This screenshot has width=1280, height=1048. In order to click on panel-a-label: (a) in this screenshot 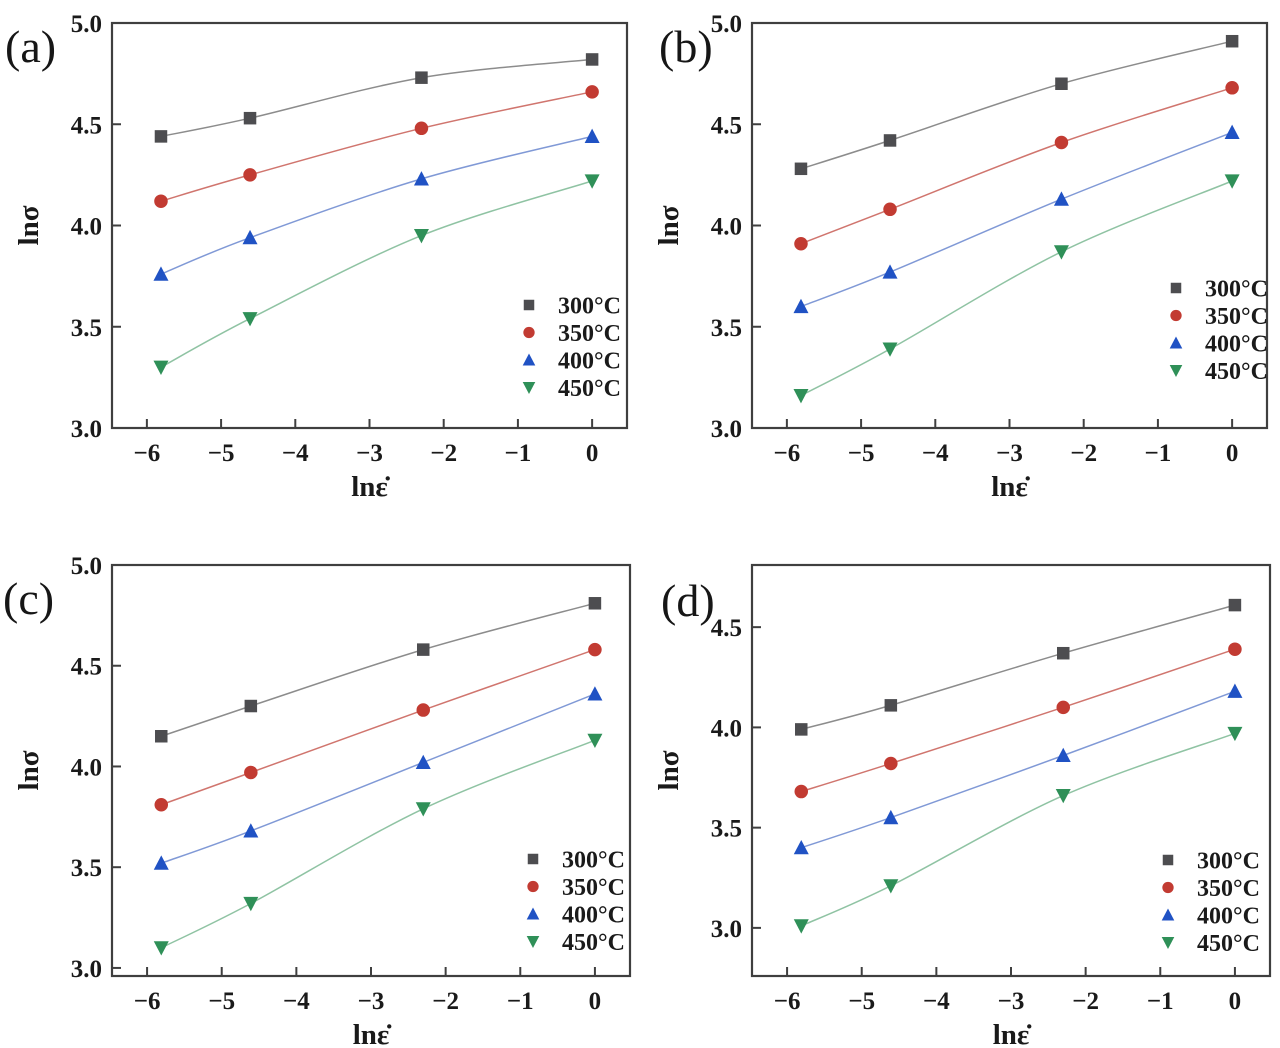, I will do `click(31, 46)`.